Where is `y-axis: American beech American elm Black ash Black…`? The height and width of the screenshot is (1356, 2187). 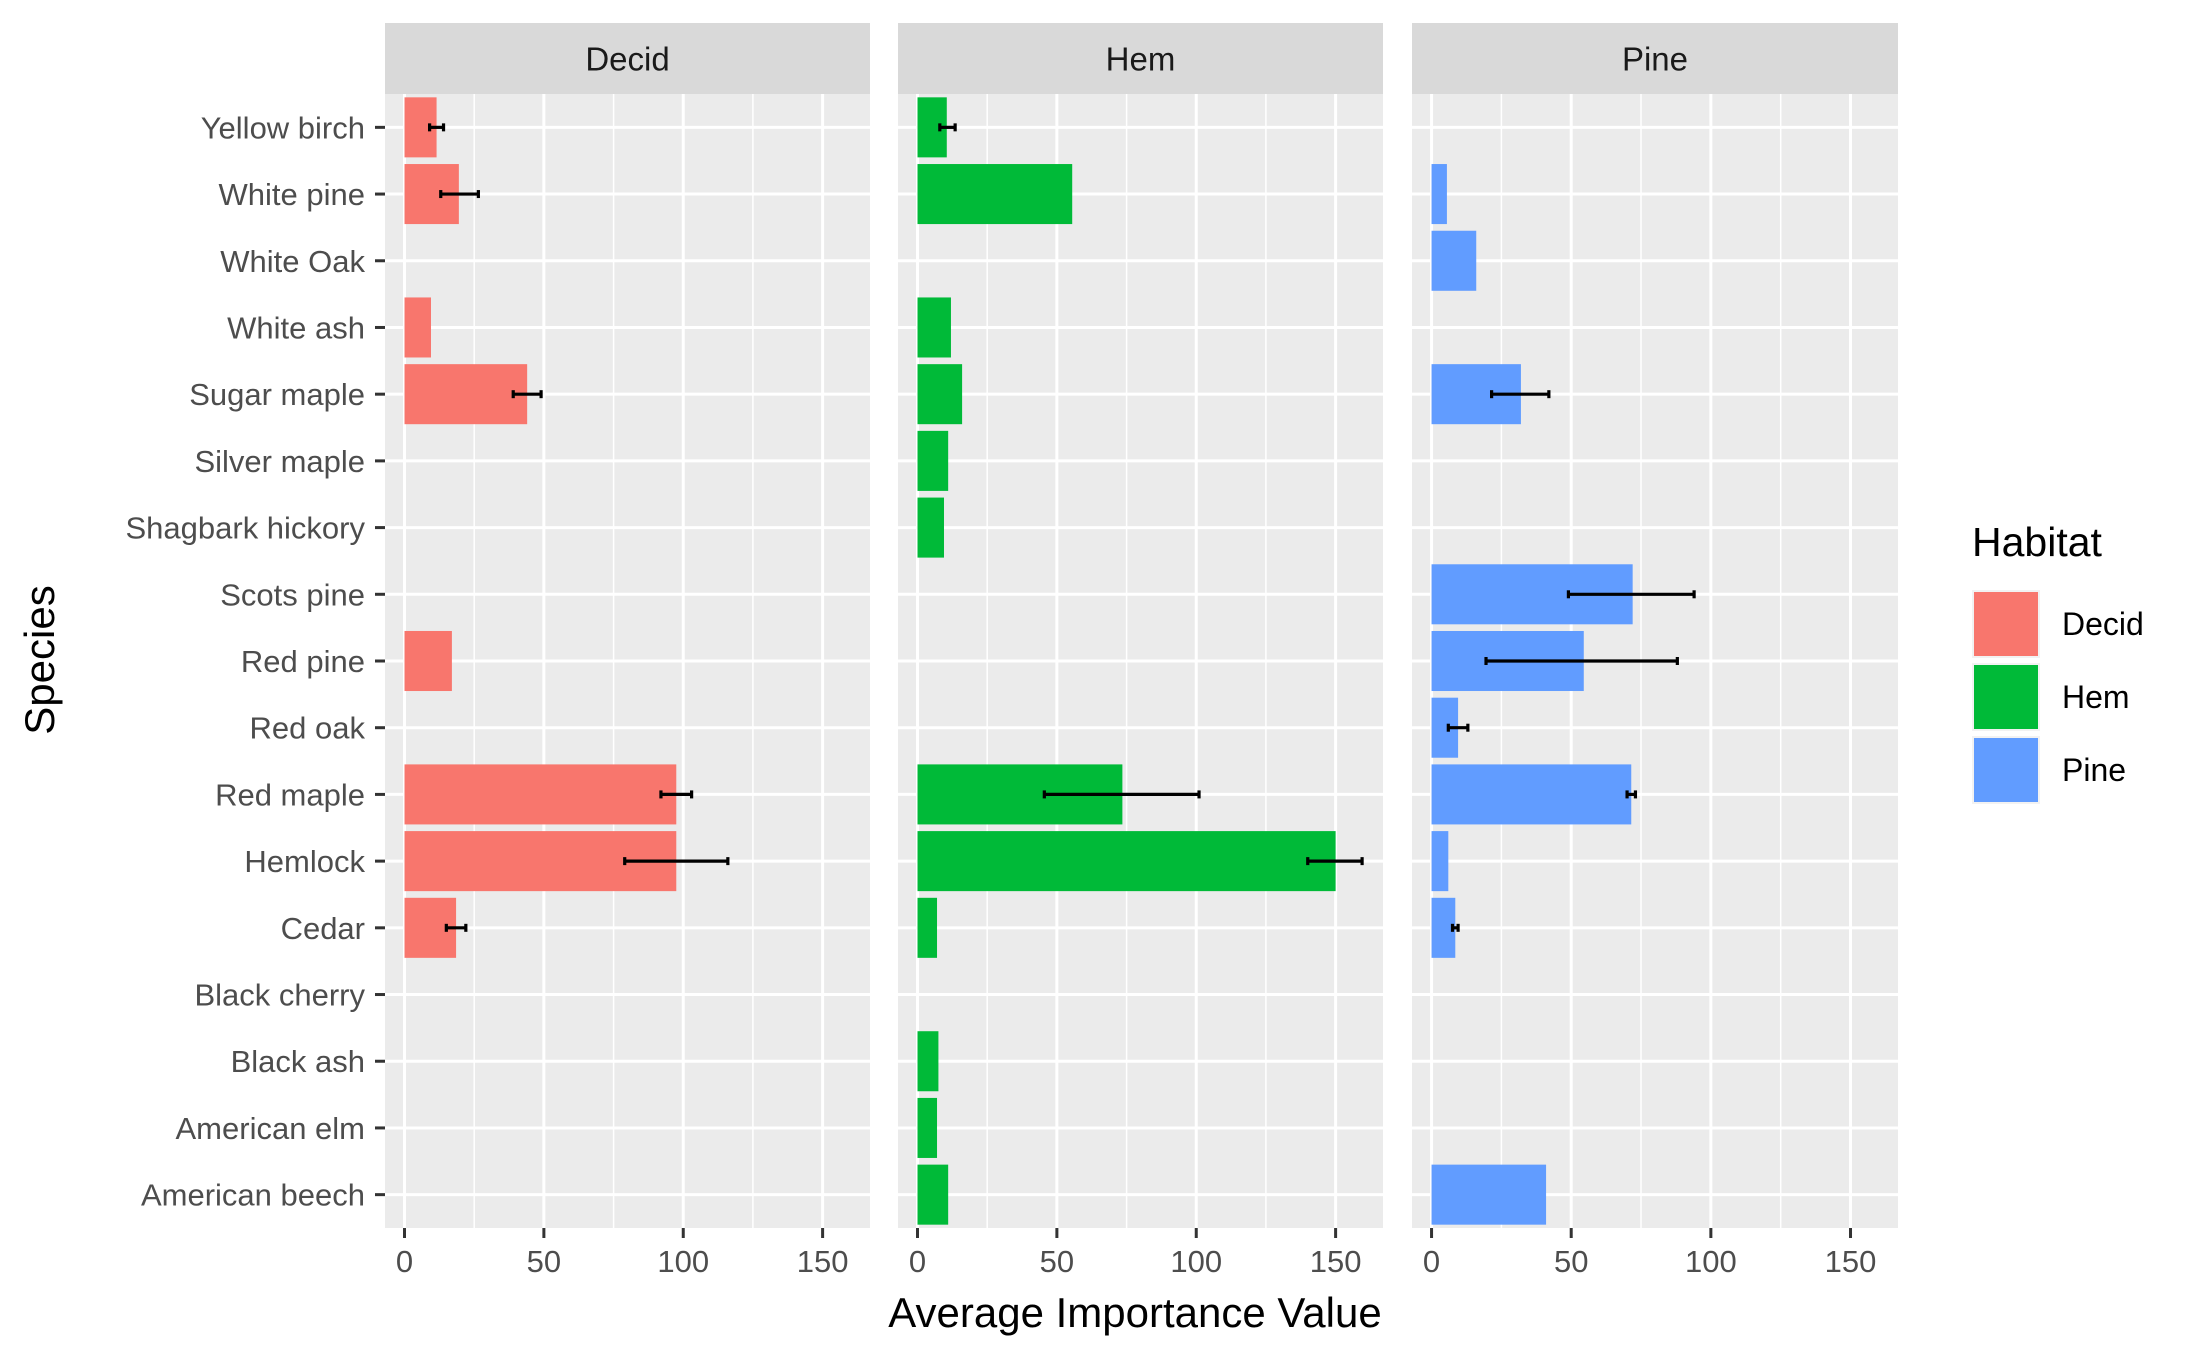 y-axis: American beech American elm Black ash Black… is located at coordinates (255, 661).